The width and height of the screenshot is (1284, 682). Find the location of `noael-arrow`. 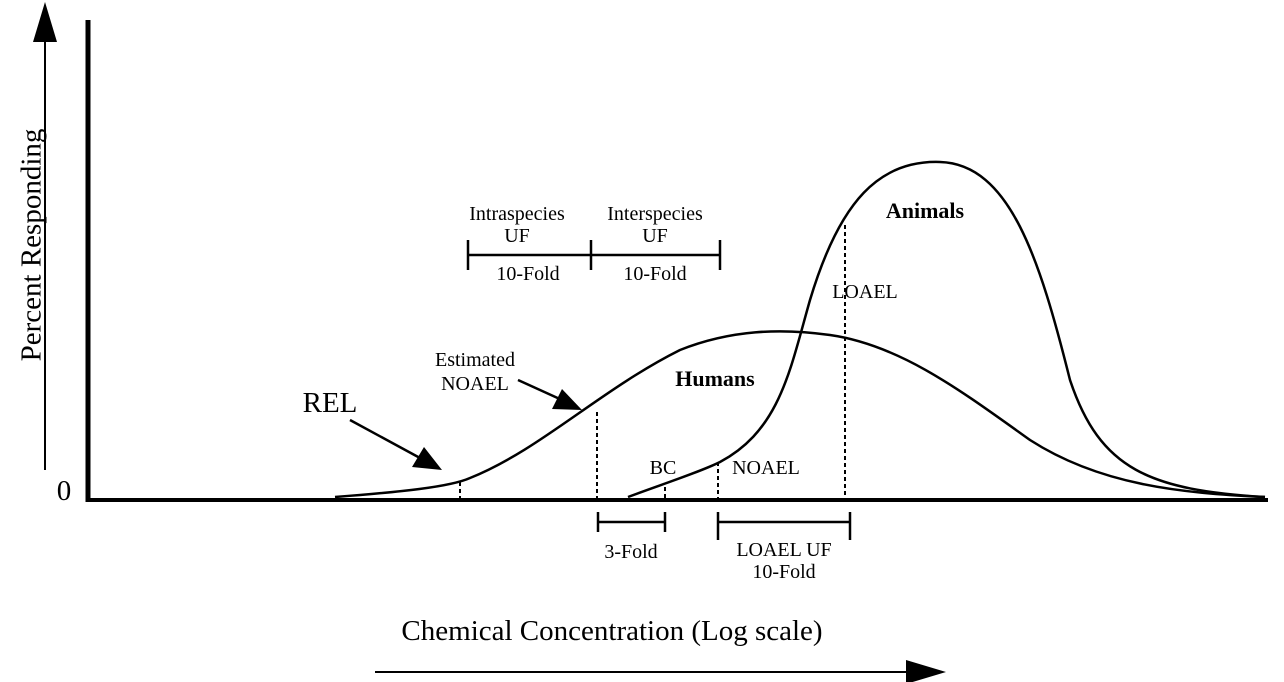

noael-arrow is located at coordinates (540, 390).